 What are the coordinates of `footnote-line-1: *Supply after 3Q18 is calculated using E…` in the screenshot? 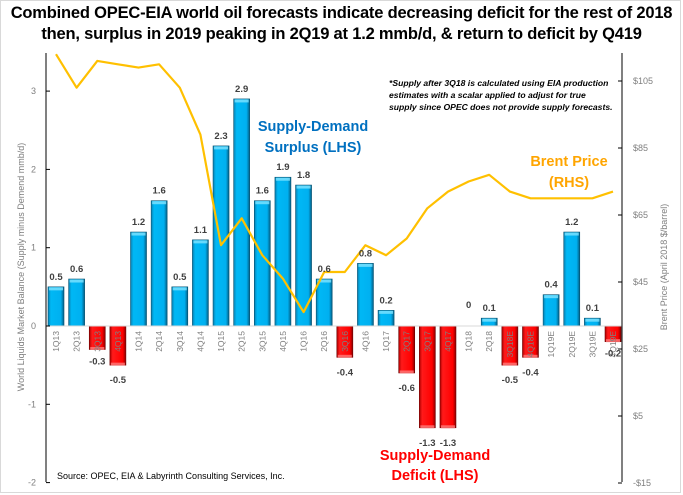 It's located at (498, 83).